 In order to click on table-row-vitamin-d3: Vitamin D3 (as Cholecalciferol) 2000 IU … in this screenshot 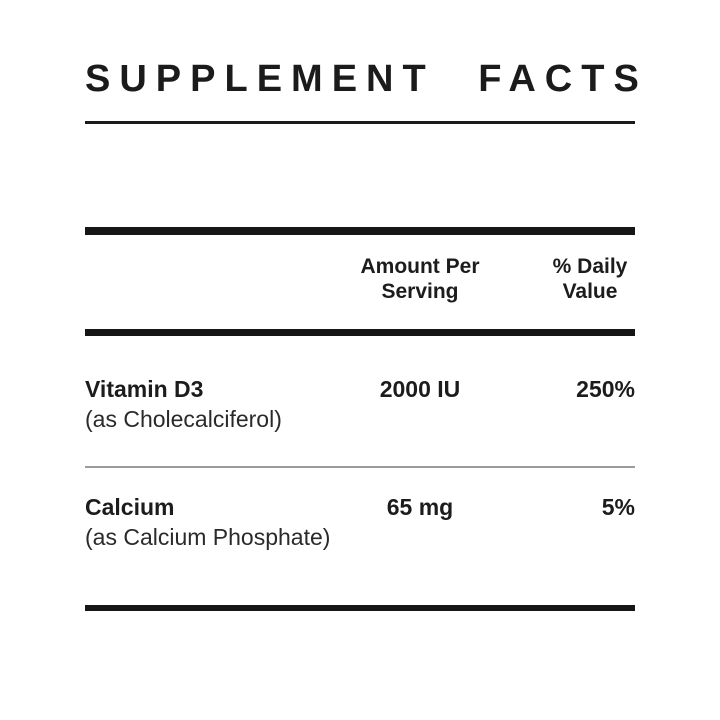, I will do `click(360, 385)`.